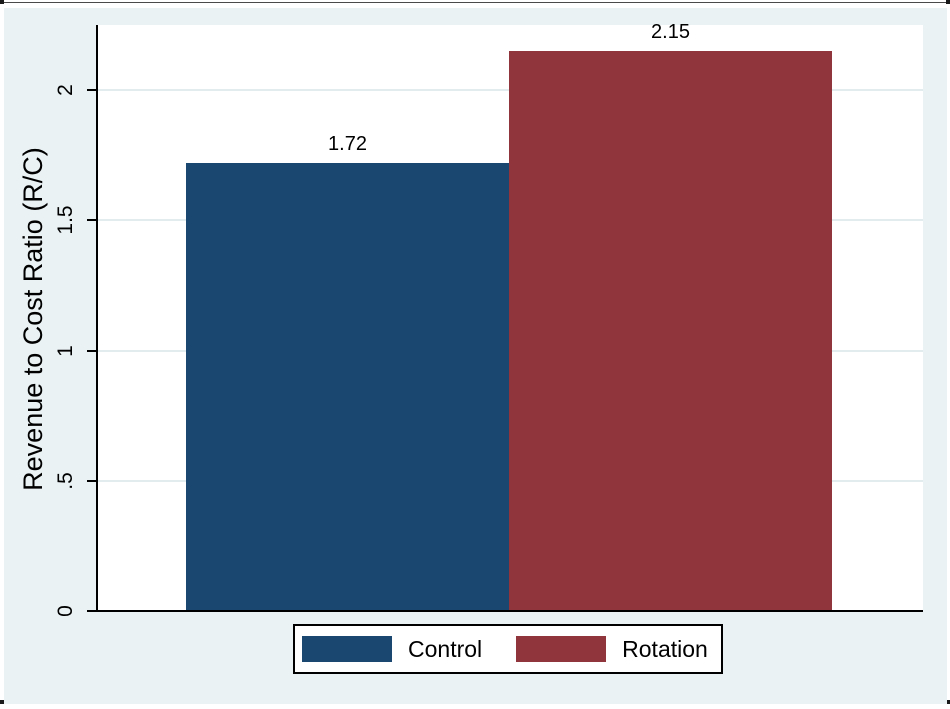 The width and height of the screenshot is (950, 709). What do you see at coordinates (92, 481) in the screenshot?
I see `y-tick-.5` at bounding box center [92, 481].